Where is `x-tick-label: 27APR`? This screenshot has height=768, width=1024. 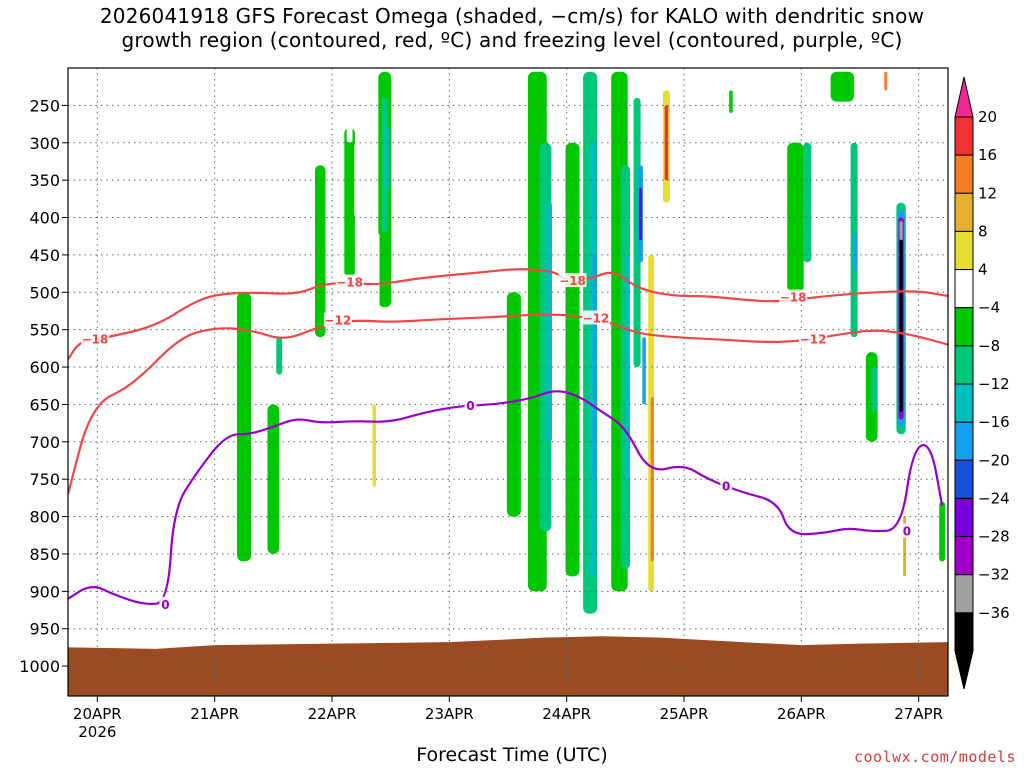 x-tick-label: 27APR is located at coordinates (918, 714).